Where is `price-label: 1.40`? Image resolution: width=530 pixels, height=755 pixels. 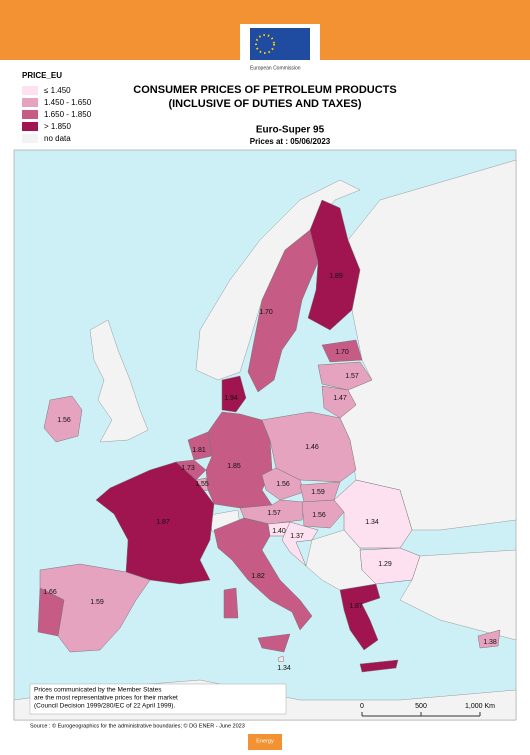 price-label: 1.40 is located at coordinates (279, 531).